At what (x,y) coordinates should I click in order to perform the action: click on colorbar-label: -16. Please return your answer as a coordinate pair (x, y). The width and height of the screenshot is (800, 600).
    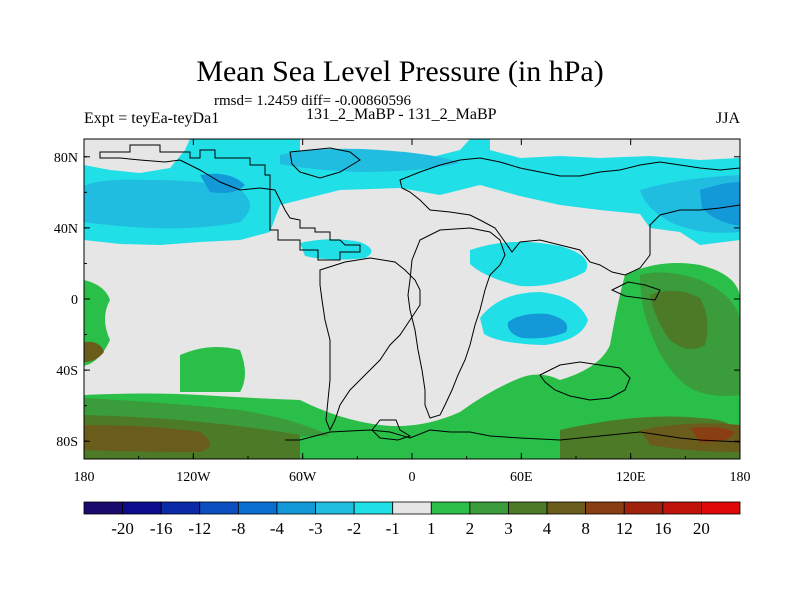
    Looking at the image, I should click on (161, 528).